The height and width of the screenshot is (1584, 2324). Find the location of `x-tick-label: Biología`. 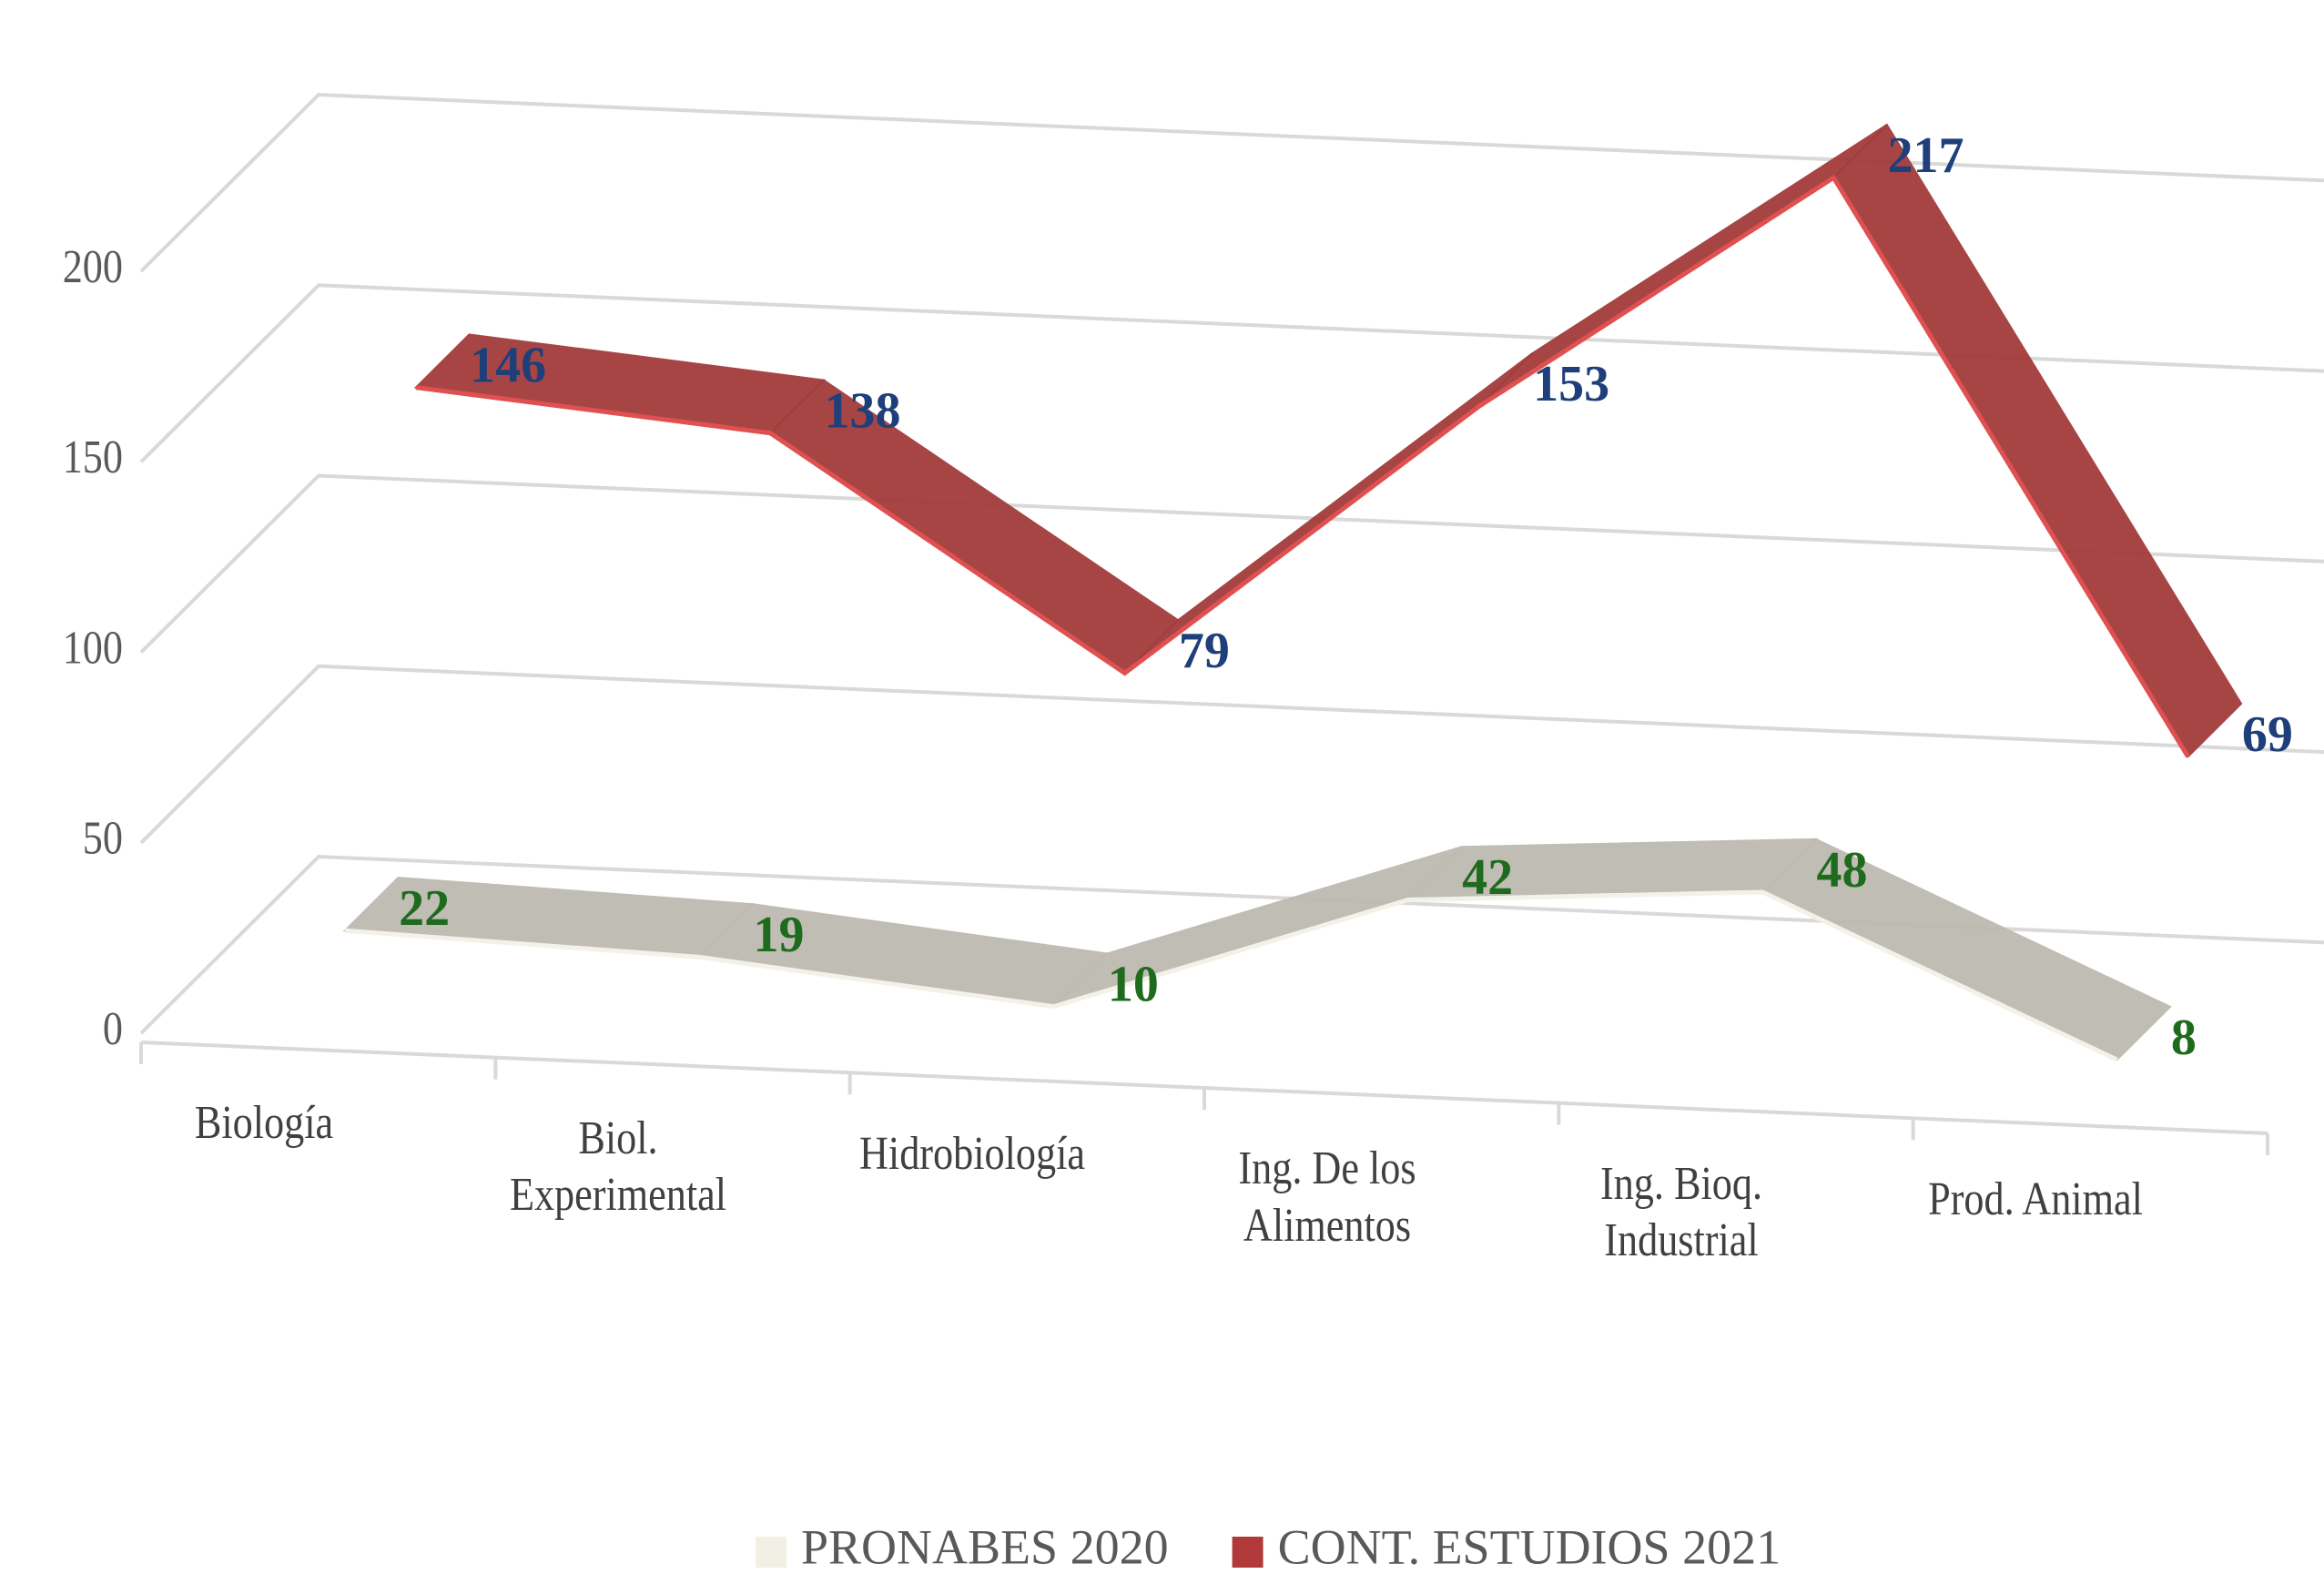

x-tick-label: Biología is located at coordinates (264, 1123).